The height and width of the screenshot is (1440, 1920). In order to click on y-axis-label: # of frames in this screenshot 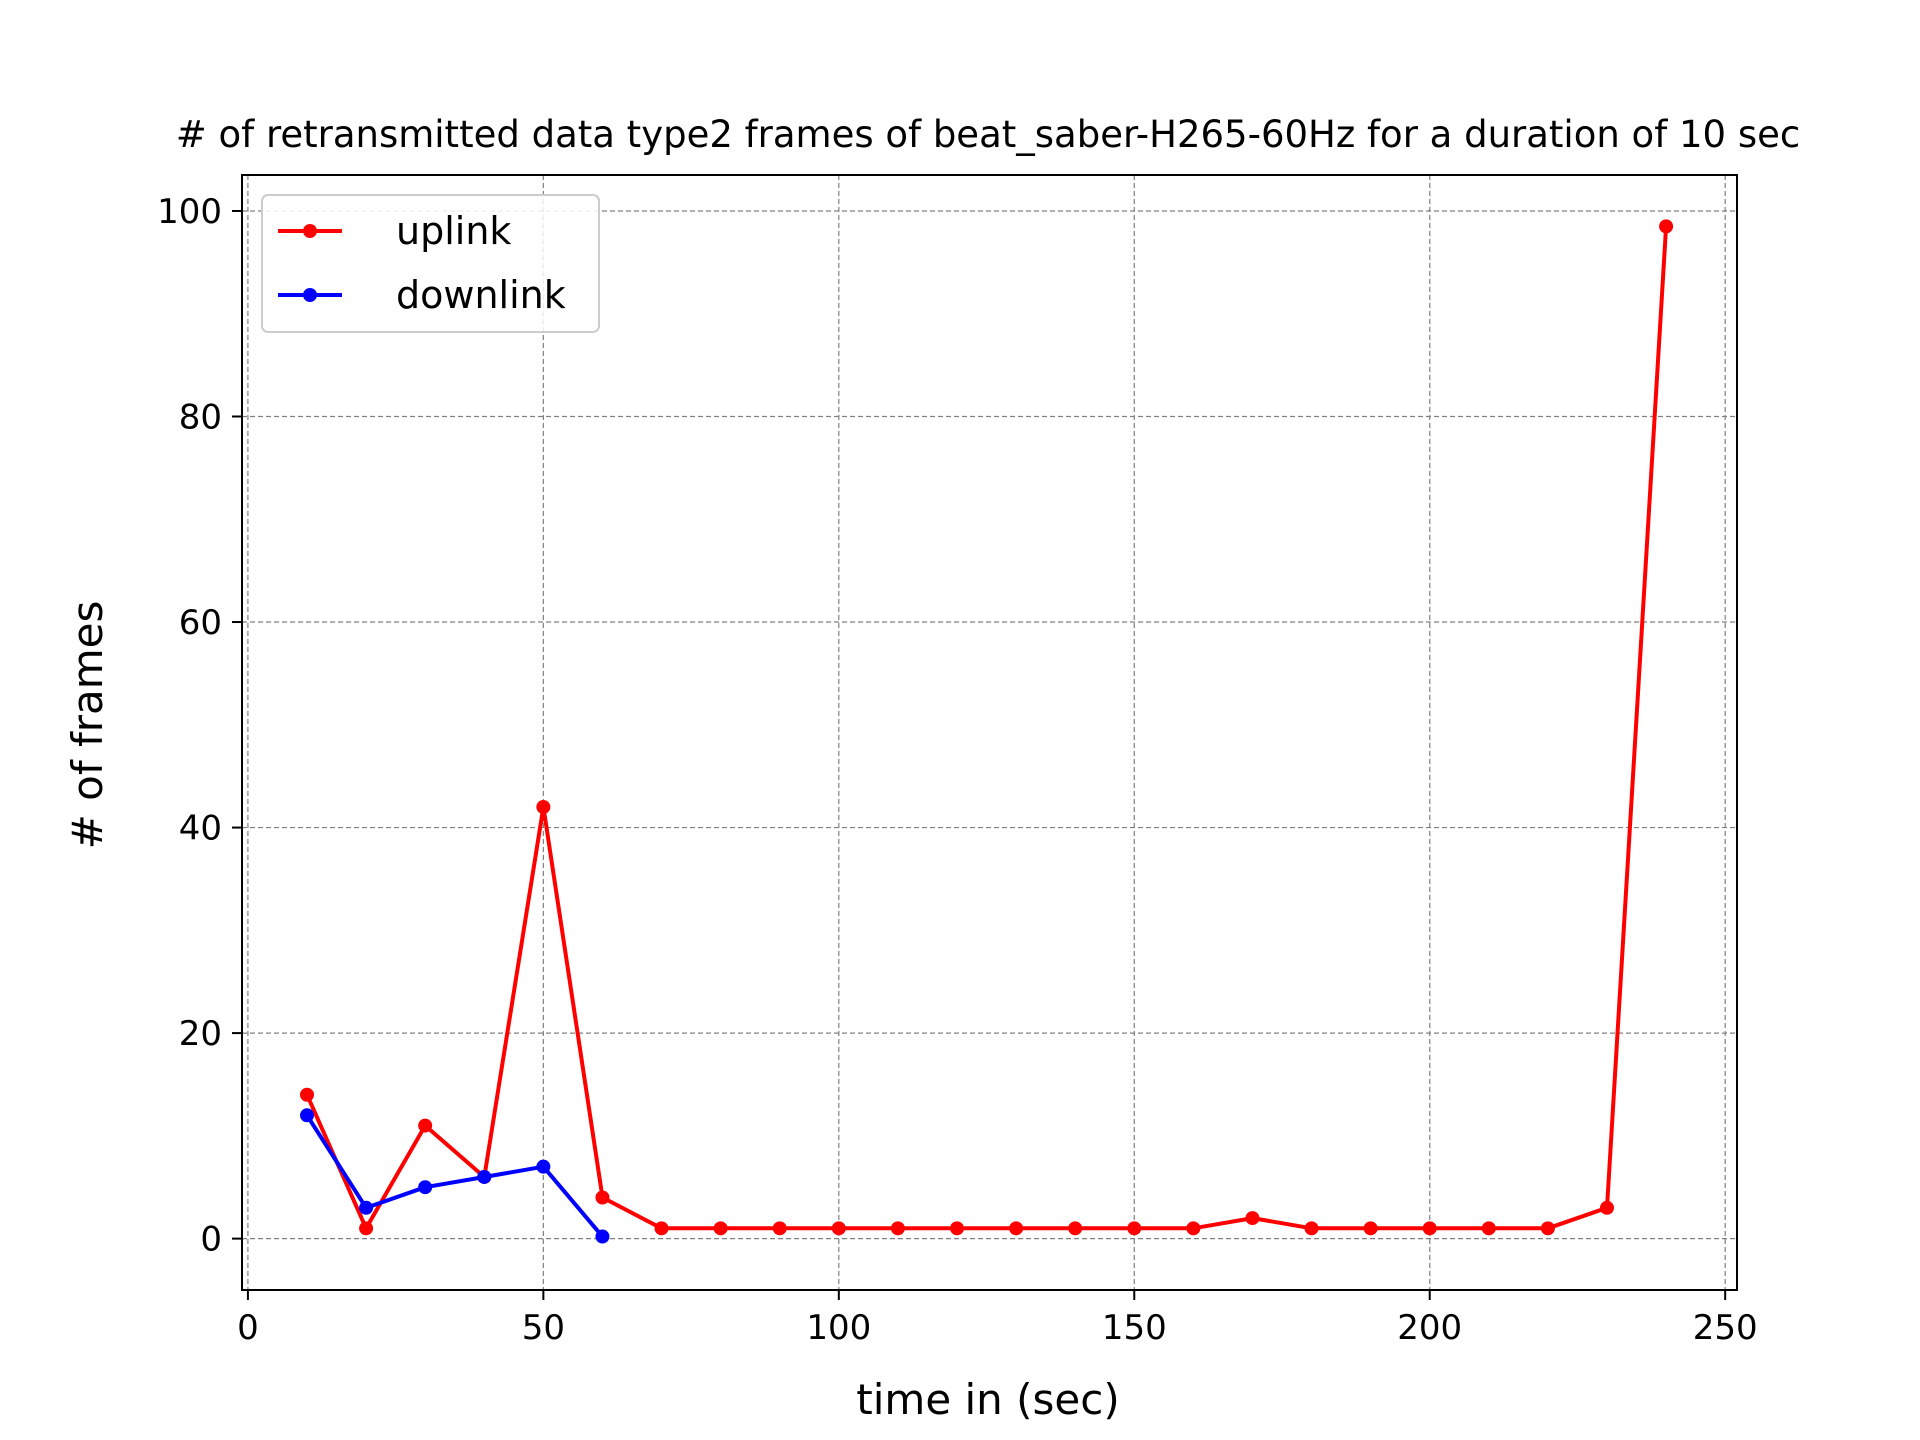, I will do `click(87, 725)`.